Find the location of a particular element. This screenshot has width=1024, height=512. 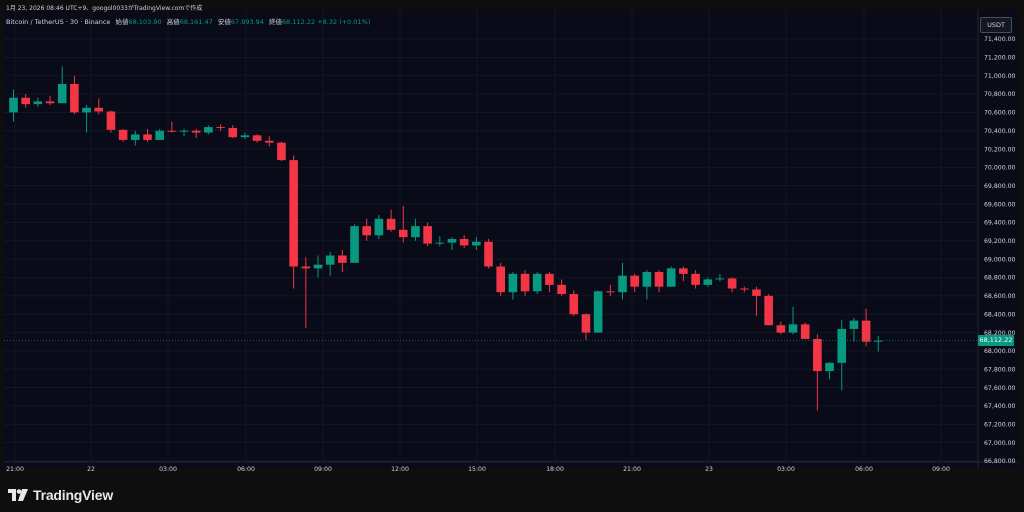

footer is located at coordinates (512, 494).